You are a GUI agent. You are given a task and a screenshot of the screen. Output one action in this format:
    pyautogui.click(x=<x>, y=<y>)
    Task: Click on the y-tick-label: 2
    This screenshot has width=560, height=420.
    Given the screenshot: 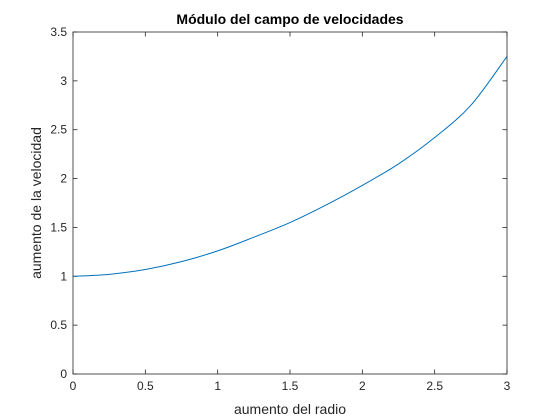 What is the action you would take?
    pyautogui.click(x=63, y=179)
    